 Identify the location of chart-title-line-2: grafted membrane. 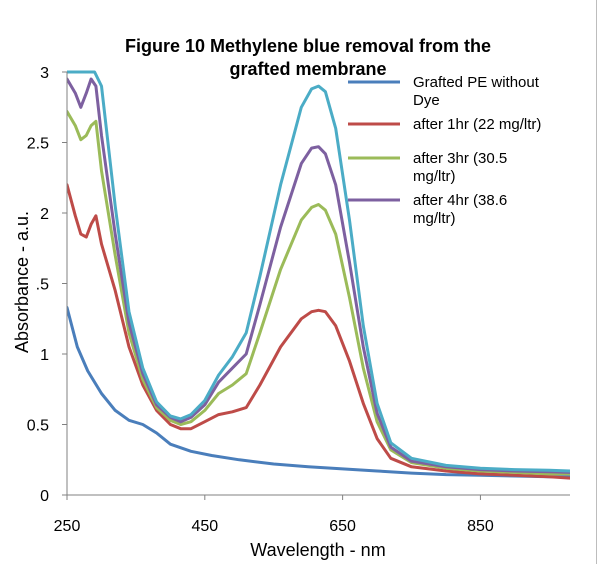
(307, 69).